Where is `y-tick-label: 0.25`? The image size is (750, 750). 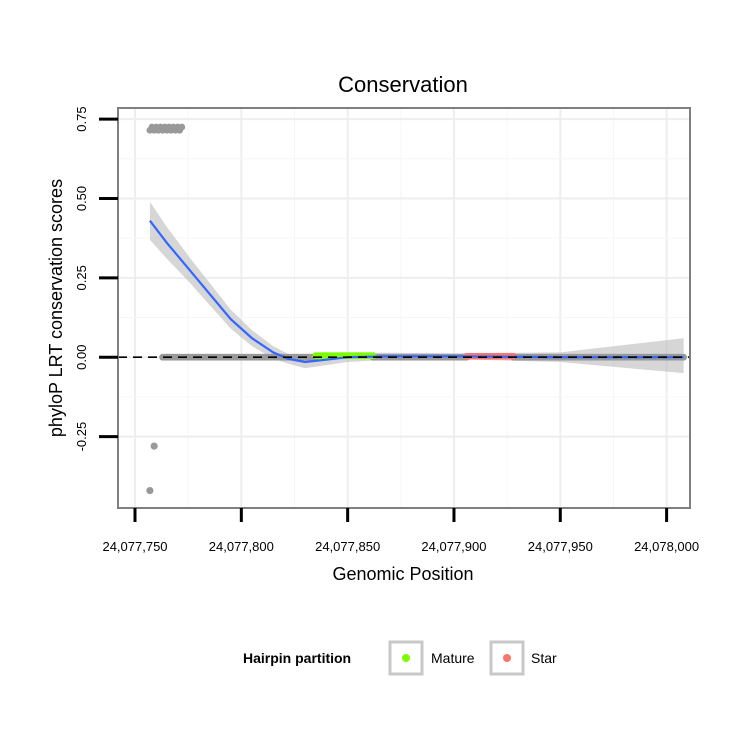 y-tick-label: 0.25 is located at coordinates (81, 277).